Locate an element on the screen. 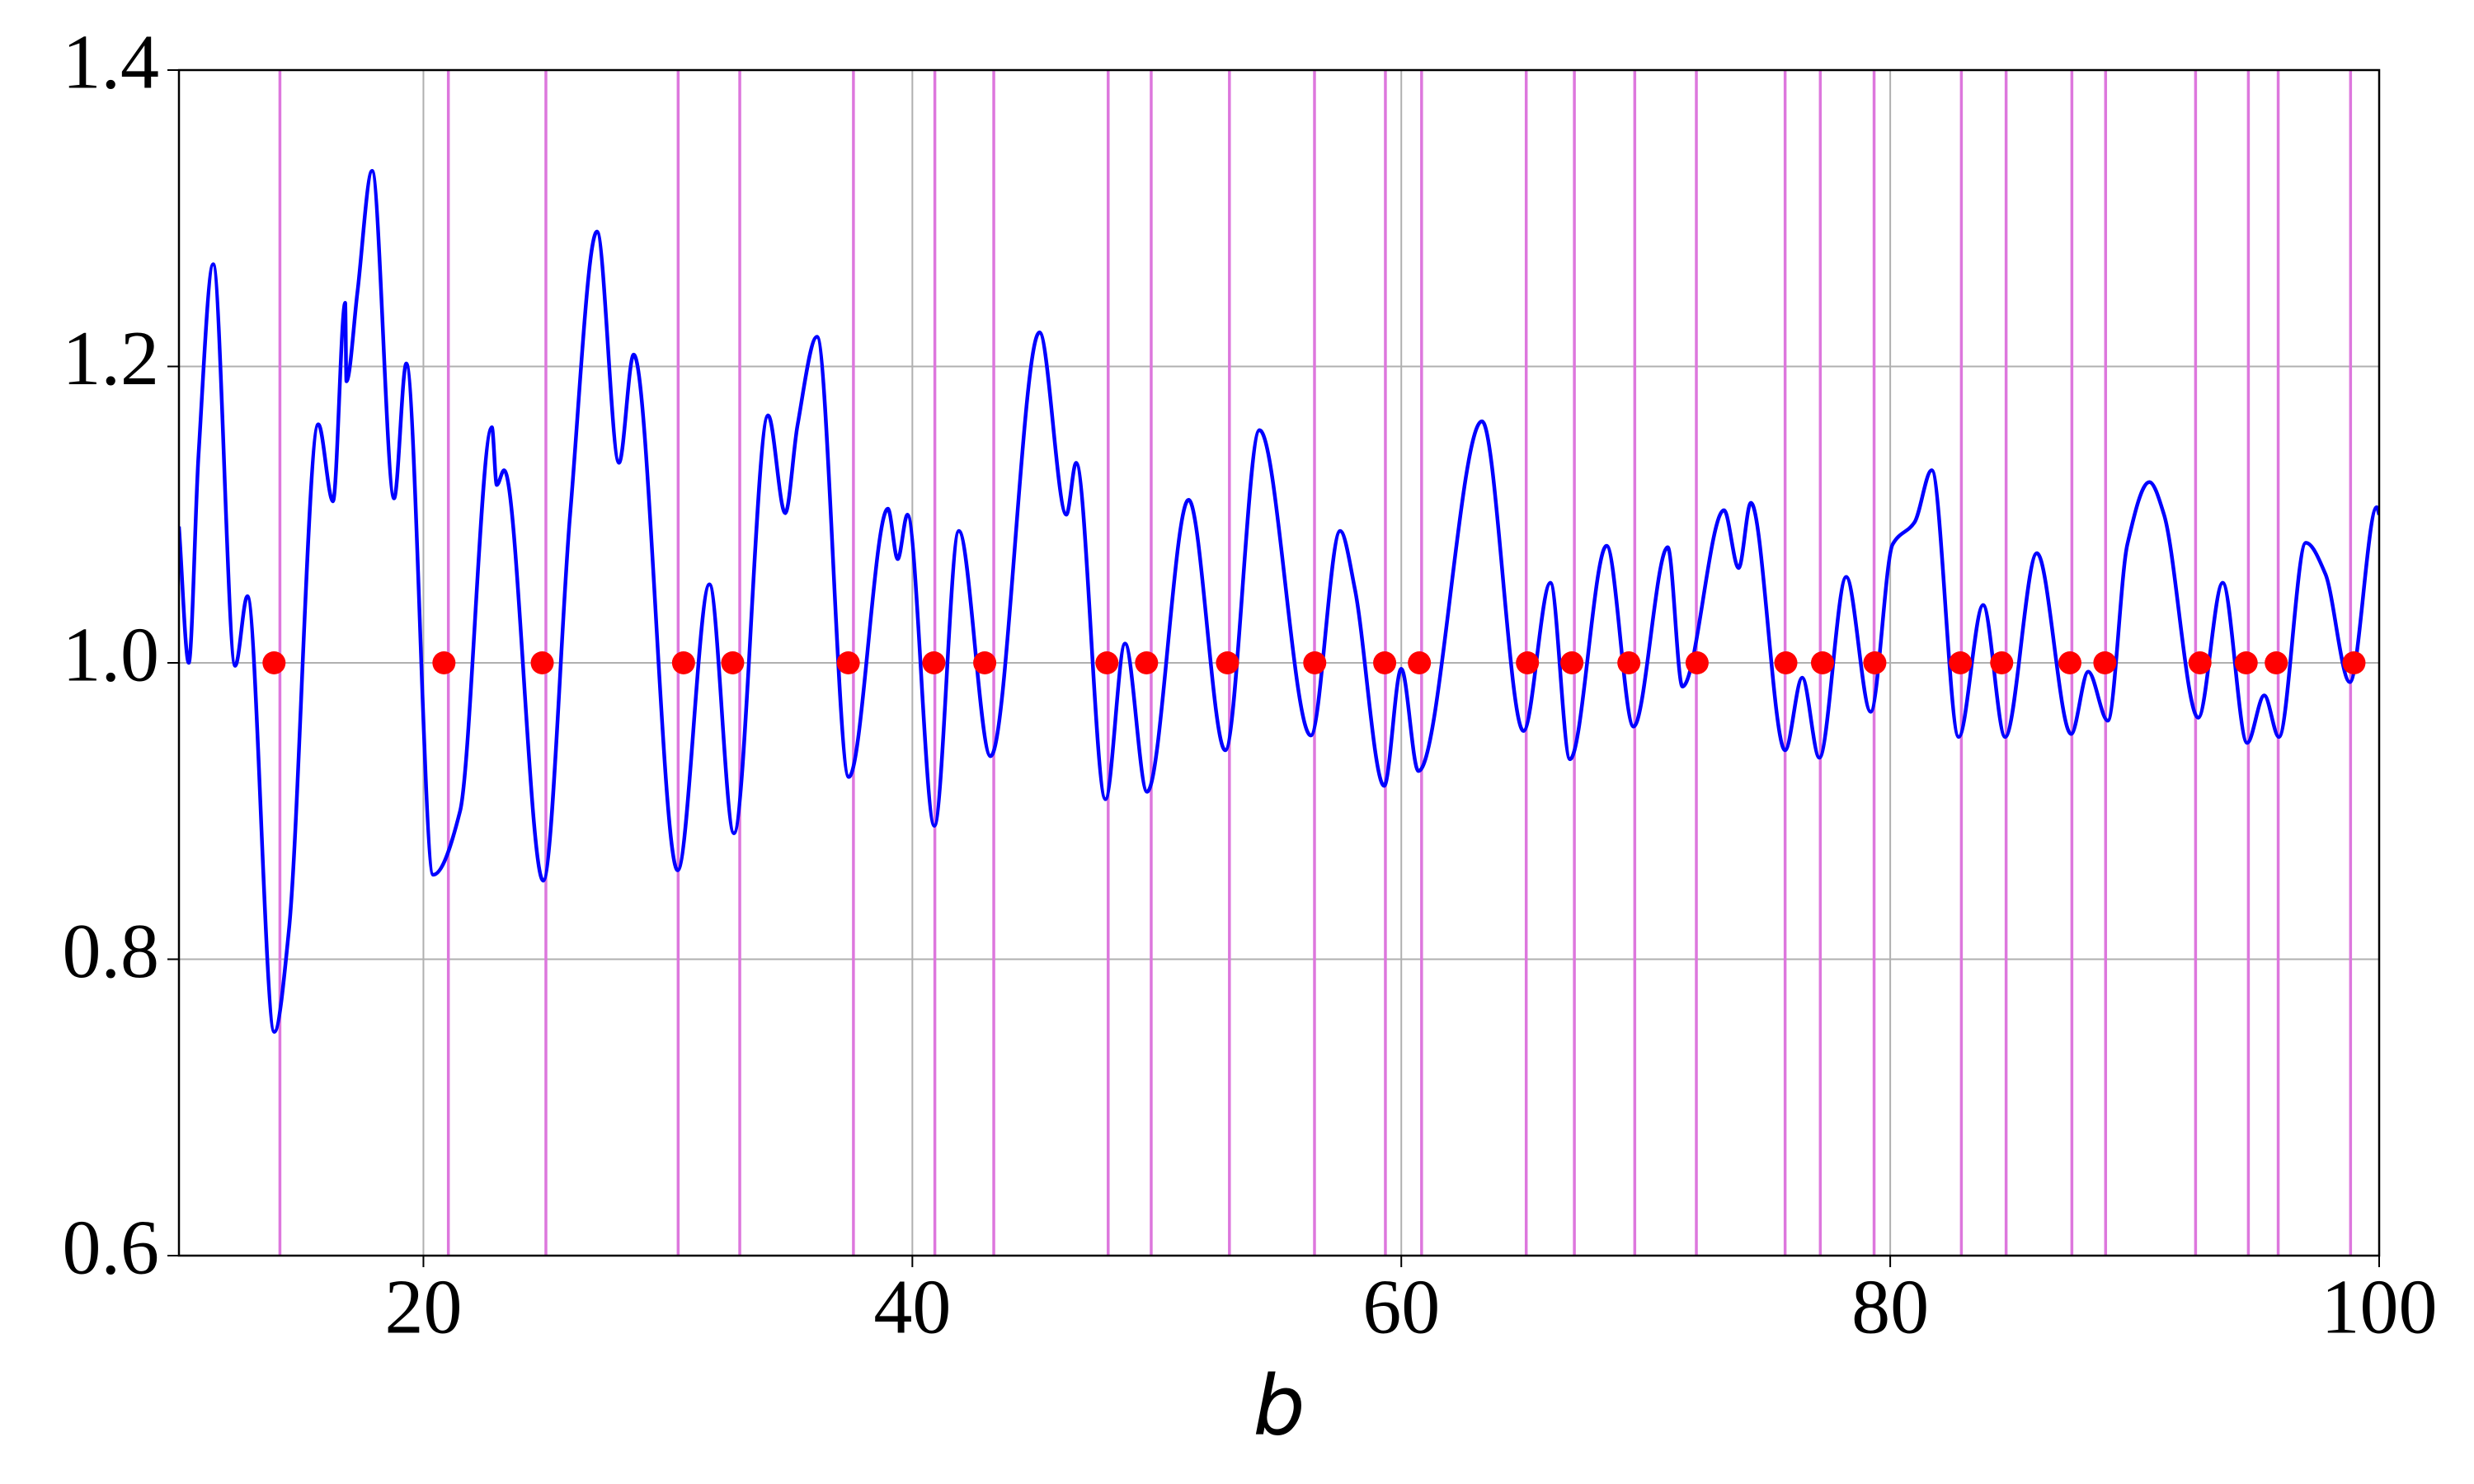 Image resolution: width=2474 pixels, height=1484 pixels. x-tick-label: 100 is located at coordinates (2379, 1307).